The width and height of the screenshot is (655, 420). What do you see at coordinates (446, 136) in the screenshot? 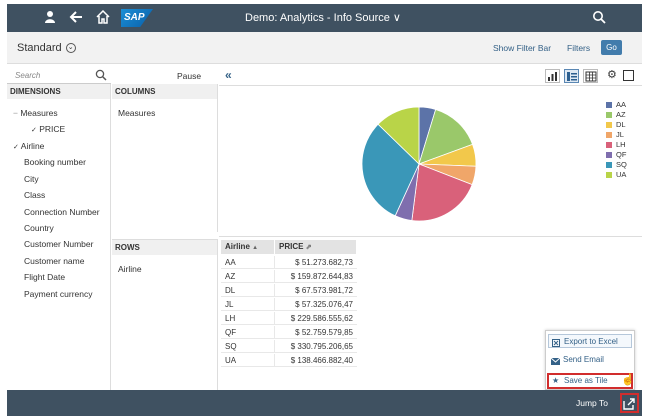
I see `pie-slice-az` at bounding box center [446, 136].